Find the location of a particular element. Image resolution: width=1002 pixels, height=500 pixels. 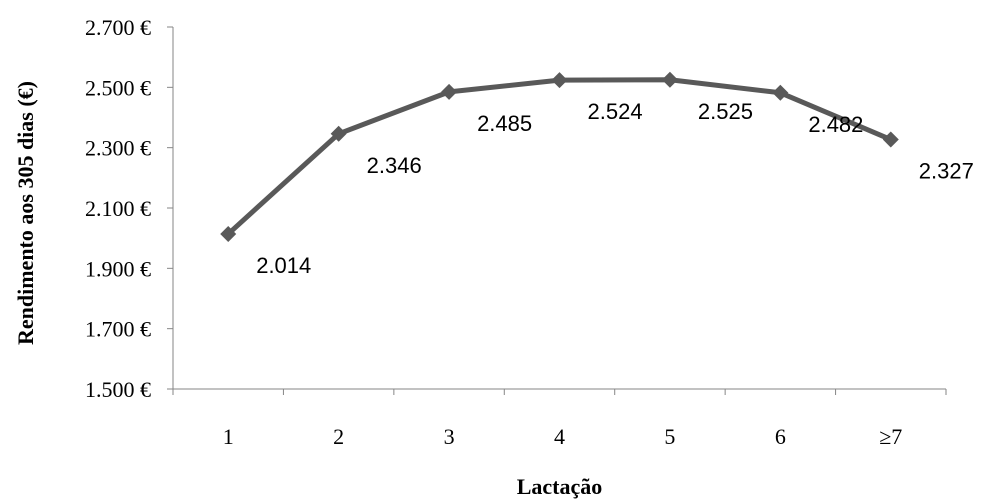

y-tick-label: 2.500 € is located at coordinates (118, 87).